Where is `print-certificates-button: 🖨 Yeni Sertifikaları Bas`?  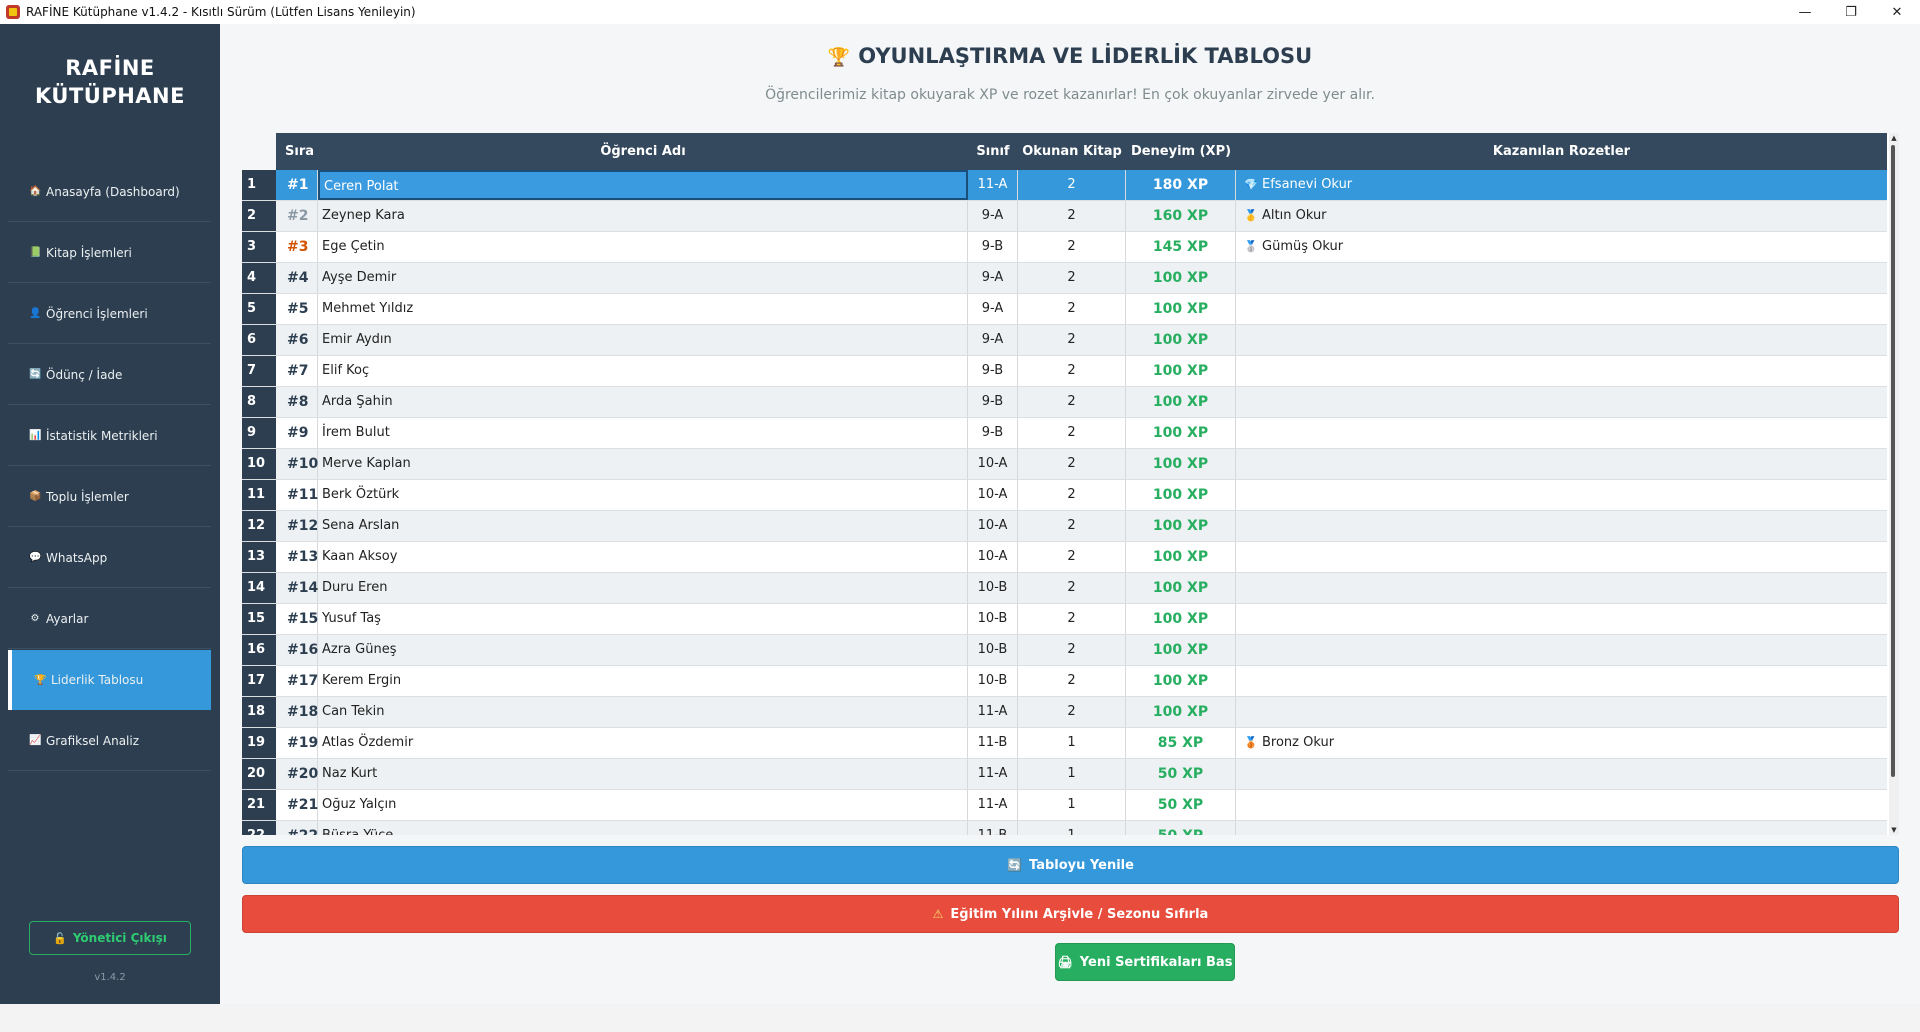 print-certificates-button: 🖨 Yeni Sertifikaları Bas is located at coordinates (1145, 962).